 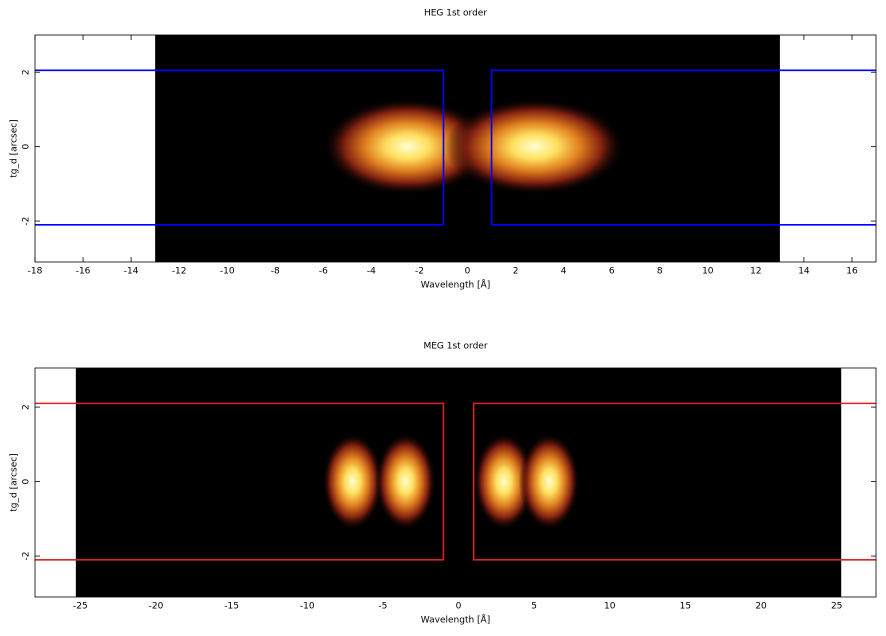 I want to click on x-tick-label: -25, so click(x=80, y=607).